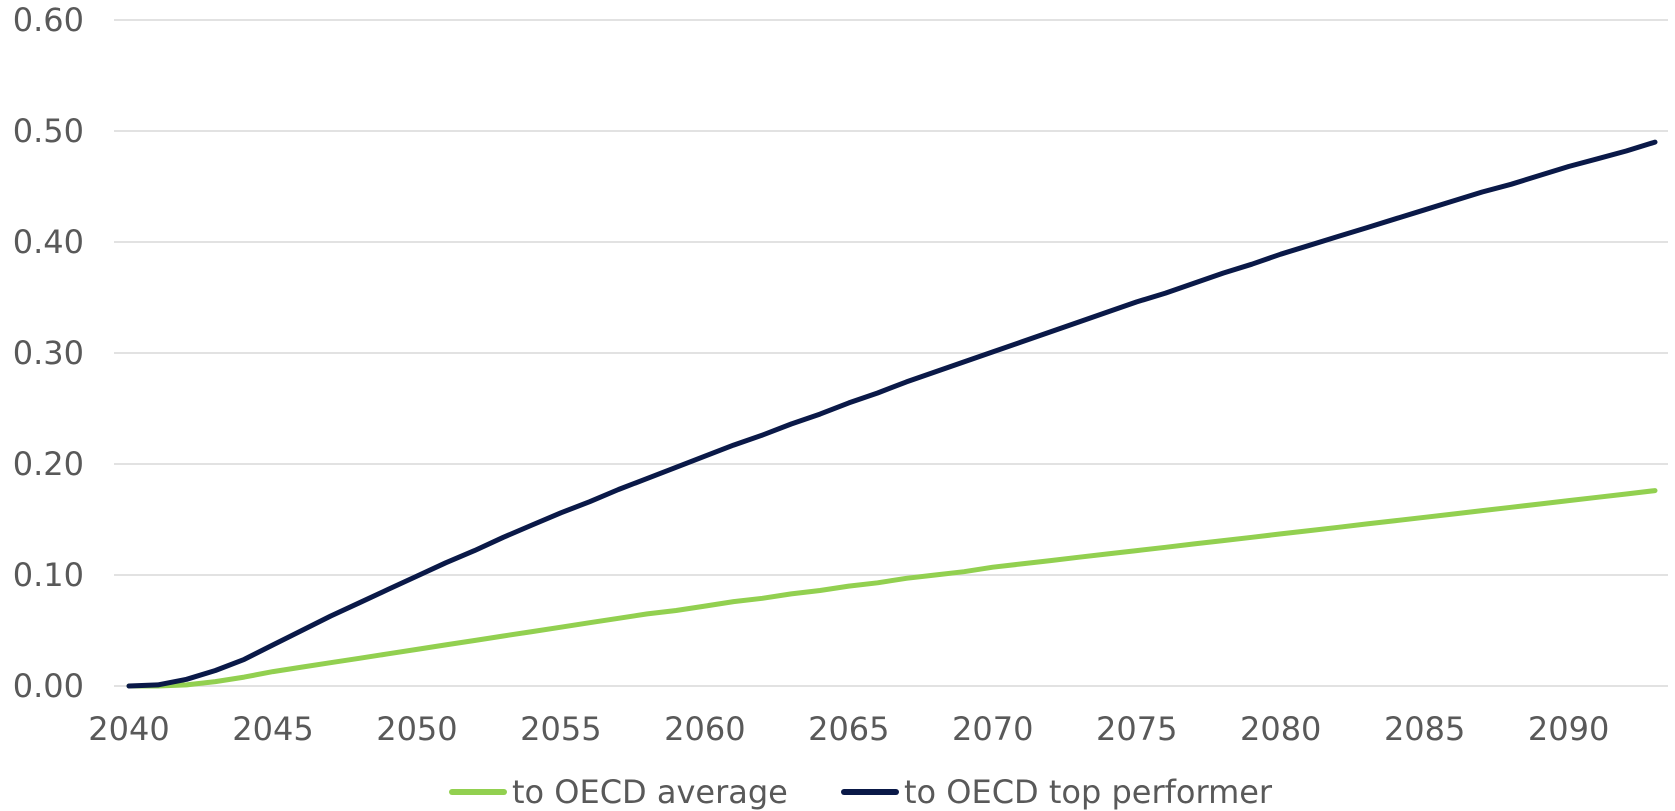 This screenshot has height=811, width=1675. What do you see at coordinates (992, 729) in the screenshot?
I see `x-tick-label: 2070` at bounding box center [992, 729].